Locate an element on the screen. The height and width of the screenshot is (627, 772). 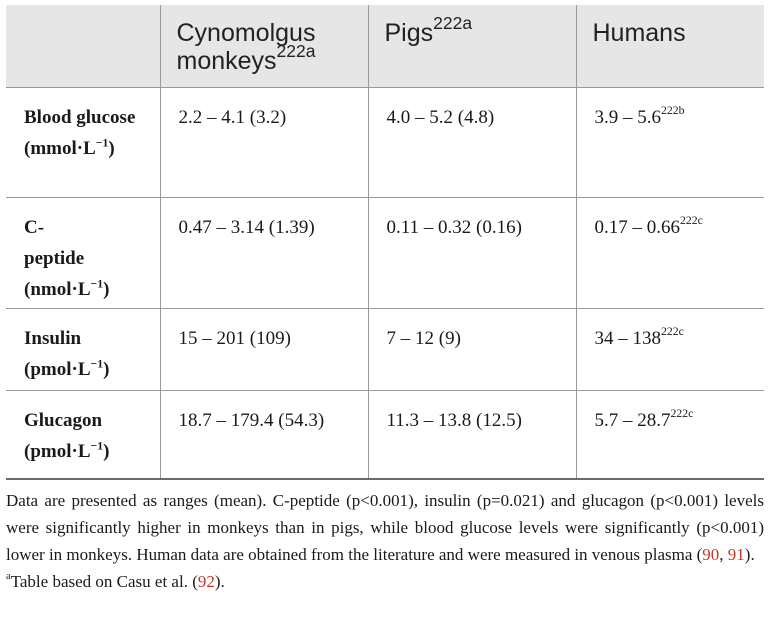
header-cell-empty is located at coordinates (83, 46).